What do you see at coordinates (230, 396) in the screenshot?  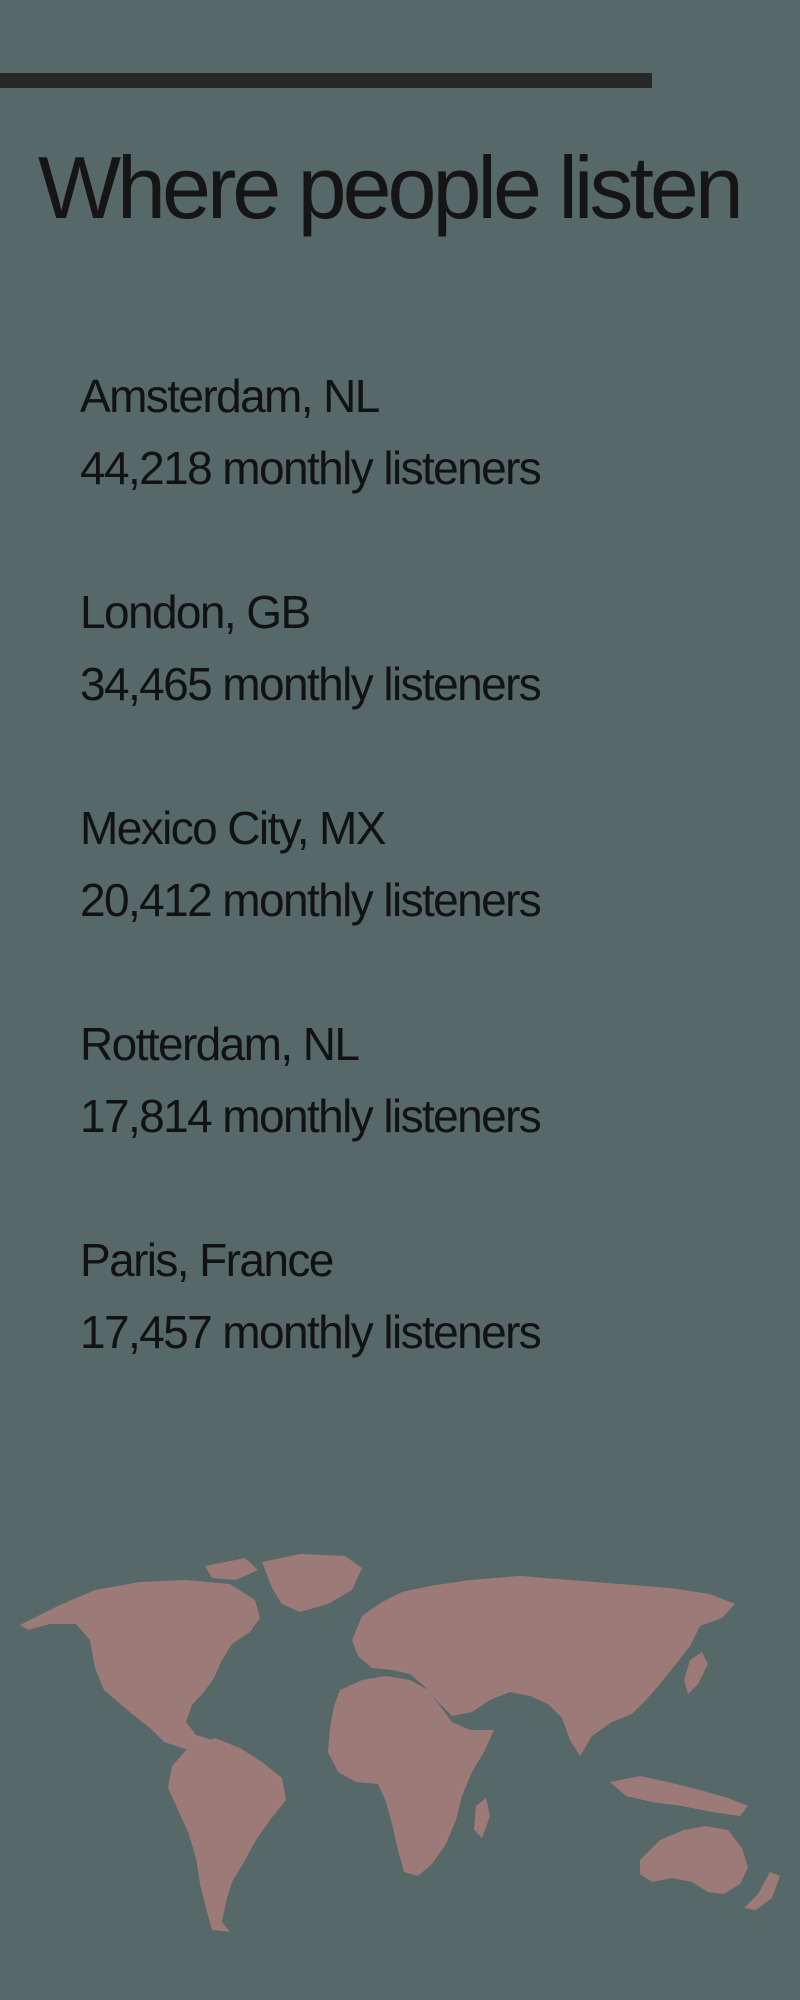 I see `city-name: Amsterdam, NL` at bounding box center [230, 396].